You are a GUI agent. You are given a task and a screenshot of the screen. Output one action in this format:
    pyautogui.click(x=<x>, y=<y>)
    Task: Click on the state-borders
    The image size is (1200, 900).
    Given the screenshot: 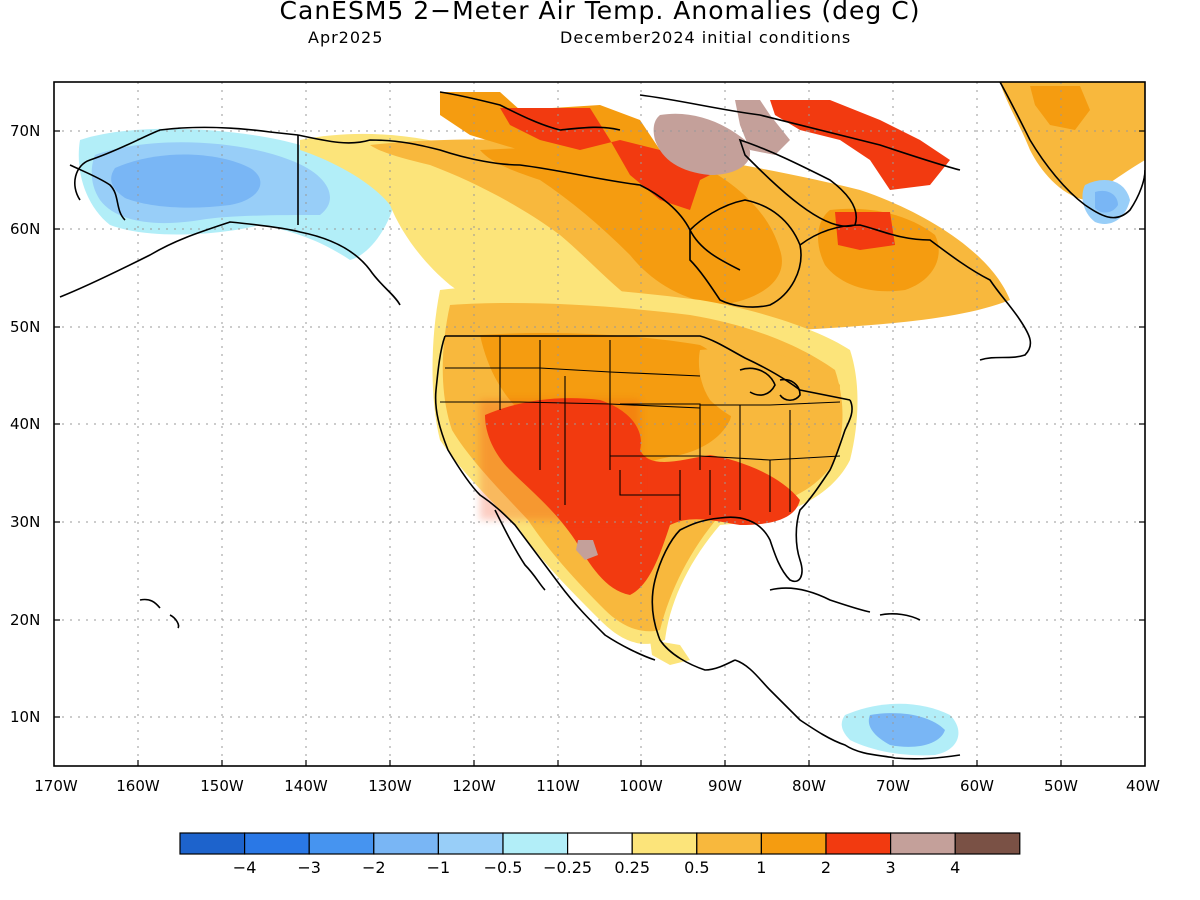 What is the action you would take?
    pyautogui.click(x=640, y=428)
    